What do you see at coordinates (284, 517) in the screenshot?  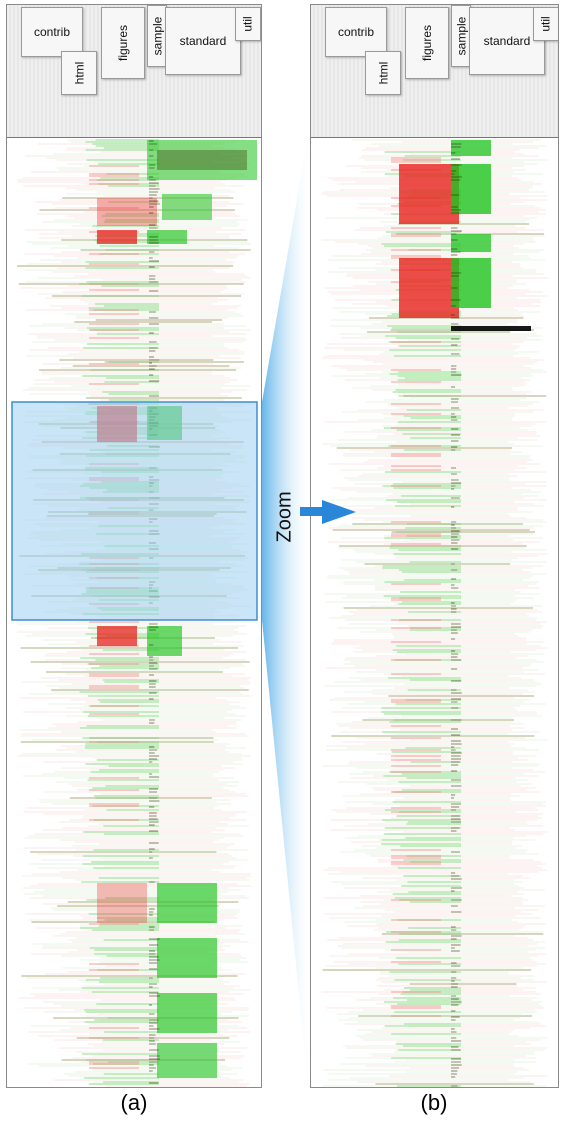 I see `zoom-label: Zoom` at bounding box center [284, 517].